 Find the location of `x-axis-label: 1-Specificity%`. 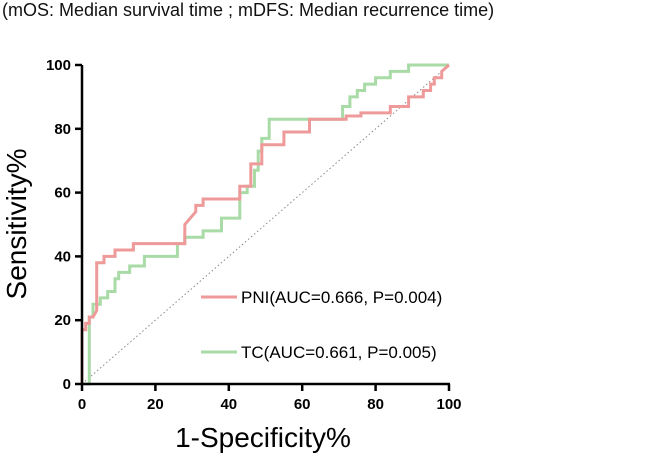

x-axis-label: 1-Specificity% is located at coordinates (263, 437).